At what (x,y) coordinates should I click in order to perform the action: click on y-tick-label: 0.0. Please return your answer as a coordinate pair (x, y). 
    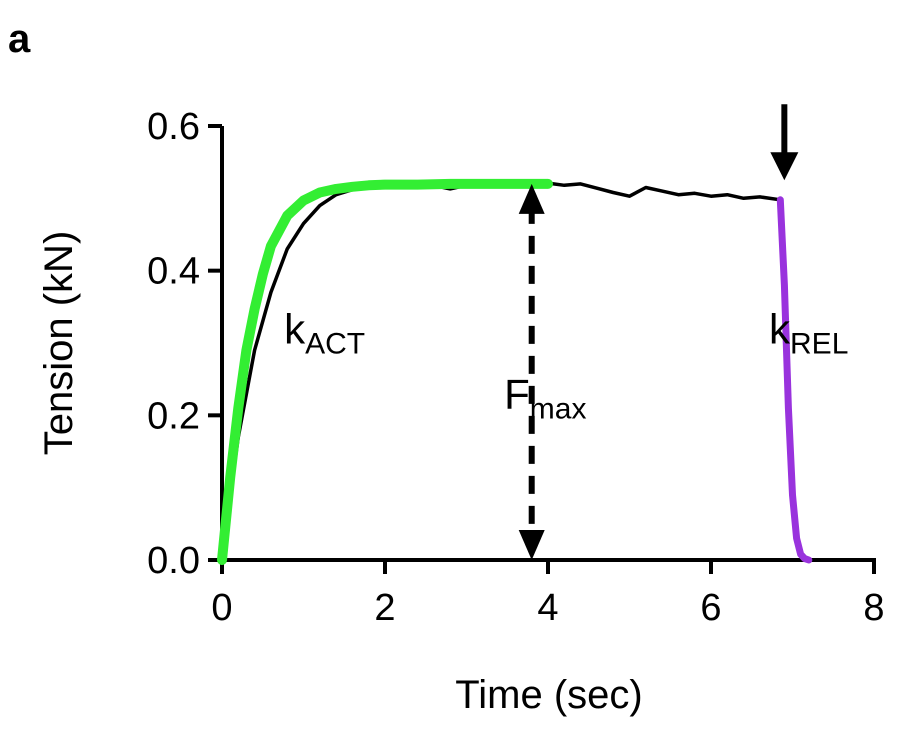
    Looking at the image, I should click on (173, 561).